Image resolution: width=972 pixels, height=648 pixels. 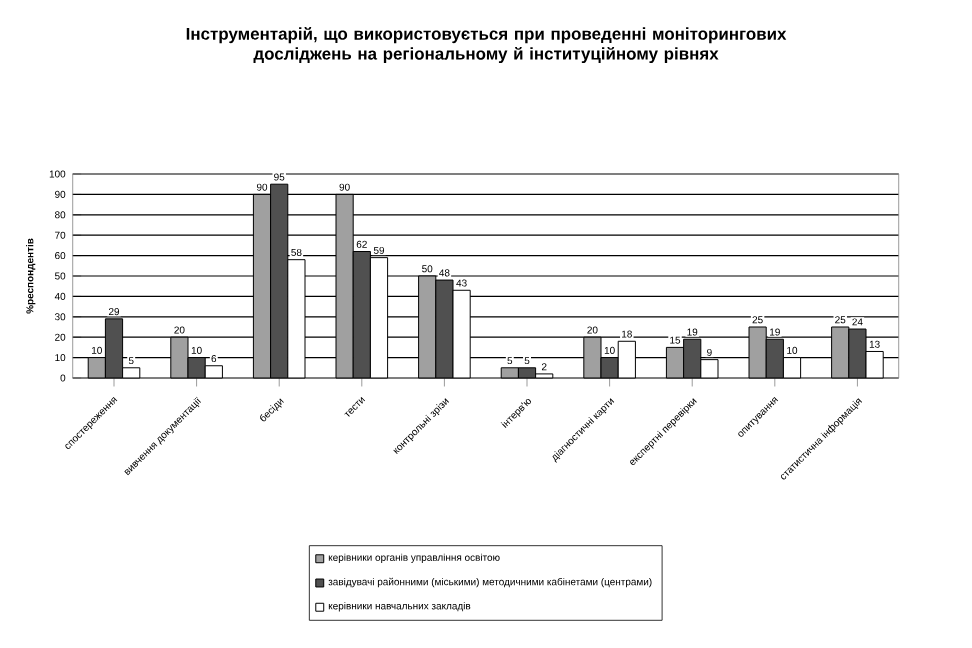 I want to click on chart-title: Інструментарій, що використовується при проведенні моніторингових досліджень на регіональному й інституційному рівнях, so click(x=486, y=45).